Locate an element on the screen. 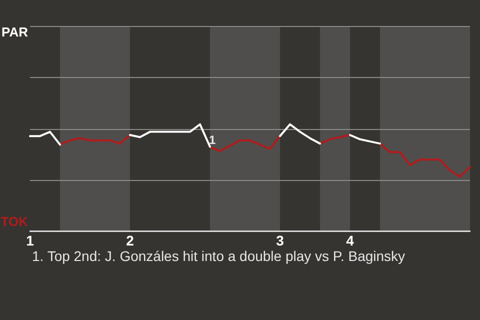 The image size is (480, 320). annotation: 1 is located at coordinates (212, 140).